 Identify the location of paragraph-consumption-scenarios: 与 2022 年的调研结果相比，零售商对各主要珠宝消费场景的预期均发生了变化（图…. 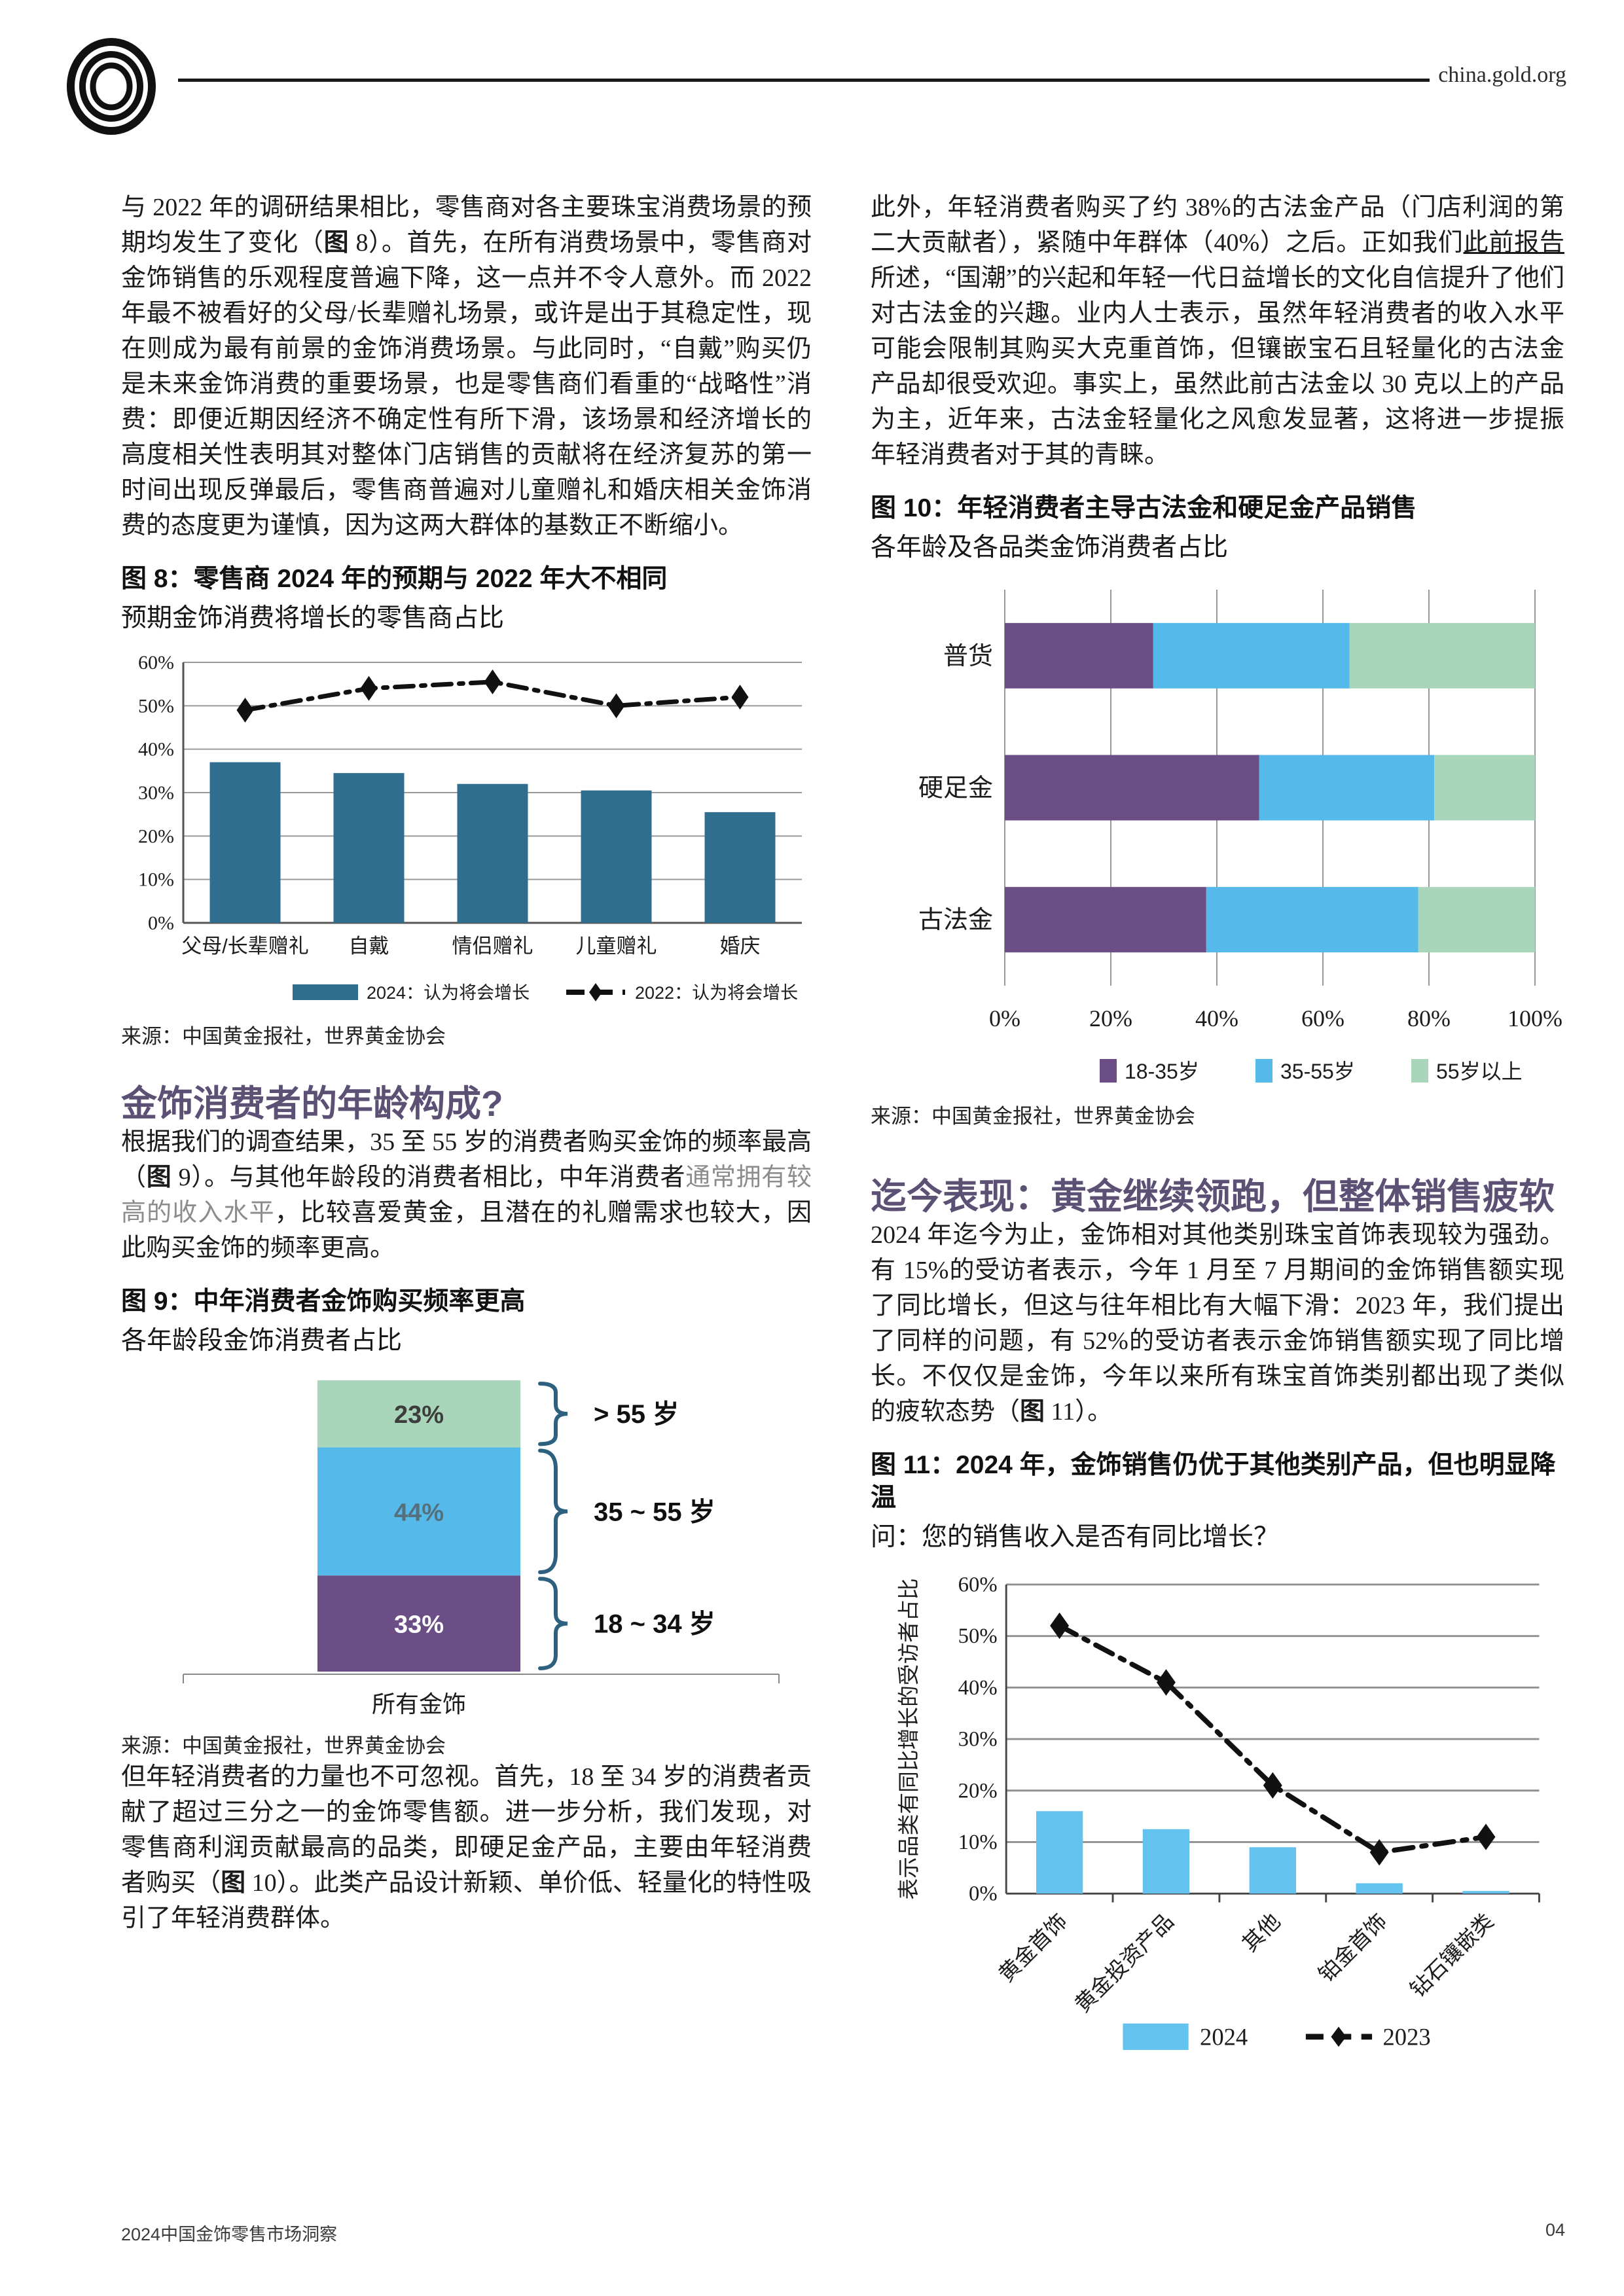
(466, 366).